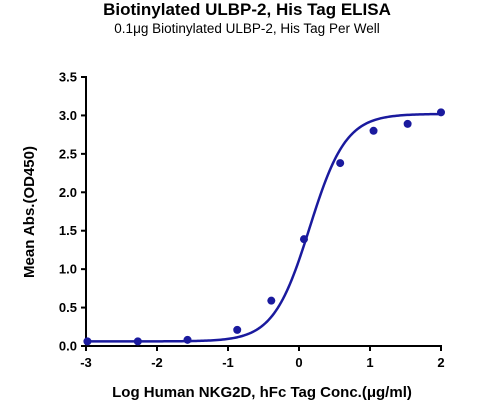  What do you see at coordinates (68, 77) in the screenshot?
I see `y-tick-label: 3.5` at bounding box center [68, 77].